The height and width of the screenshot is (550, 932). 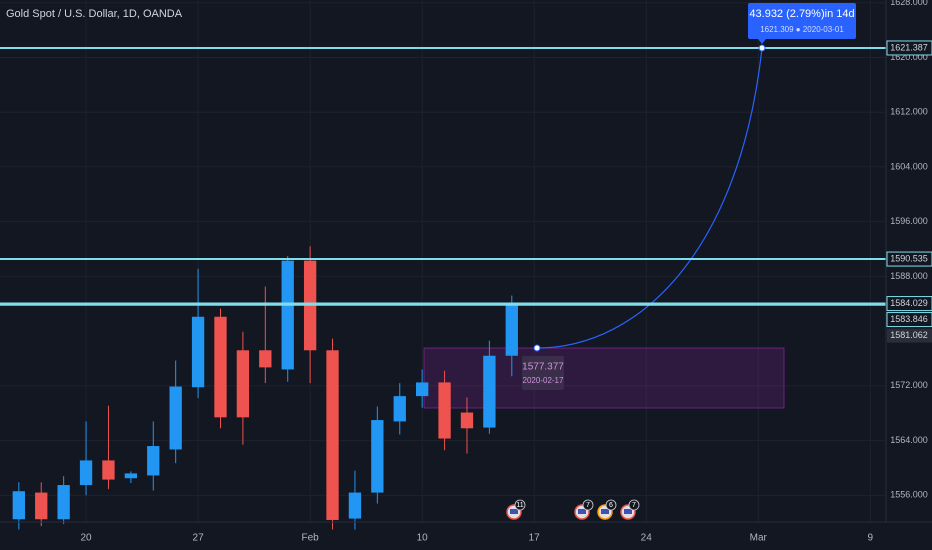 What do you see at coordinates (543, 380) in the screenshot?
I see `projection-start-date: 2020-02-17` at bounding box center [543, 380].